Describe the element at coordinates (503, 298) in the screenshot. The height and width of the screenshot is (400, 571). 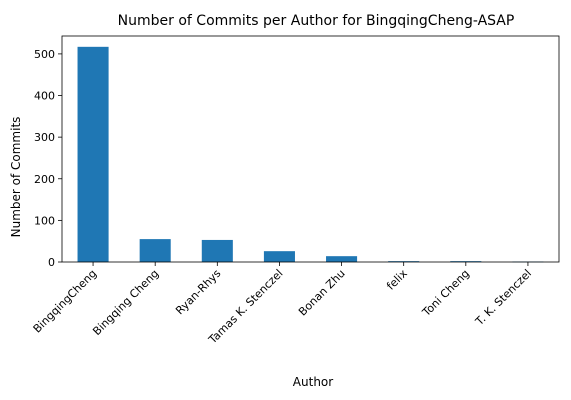
I see `x-tick-label-7: T. K. Stenczel` at that location.